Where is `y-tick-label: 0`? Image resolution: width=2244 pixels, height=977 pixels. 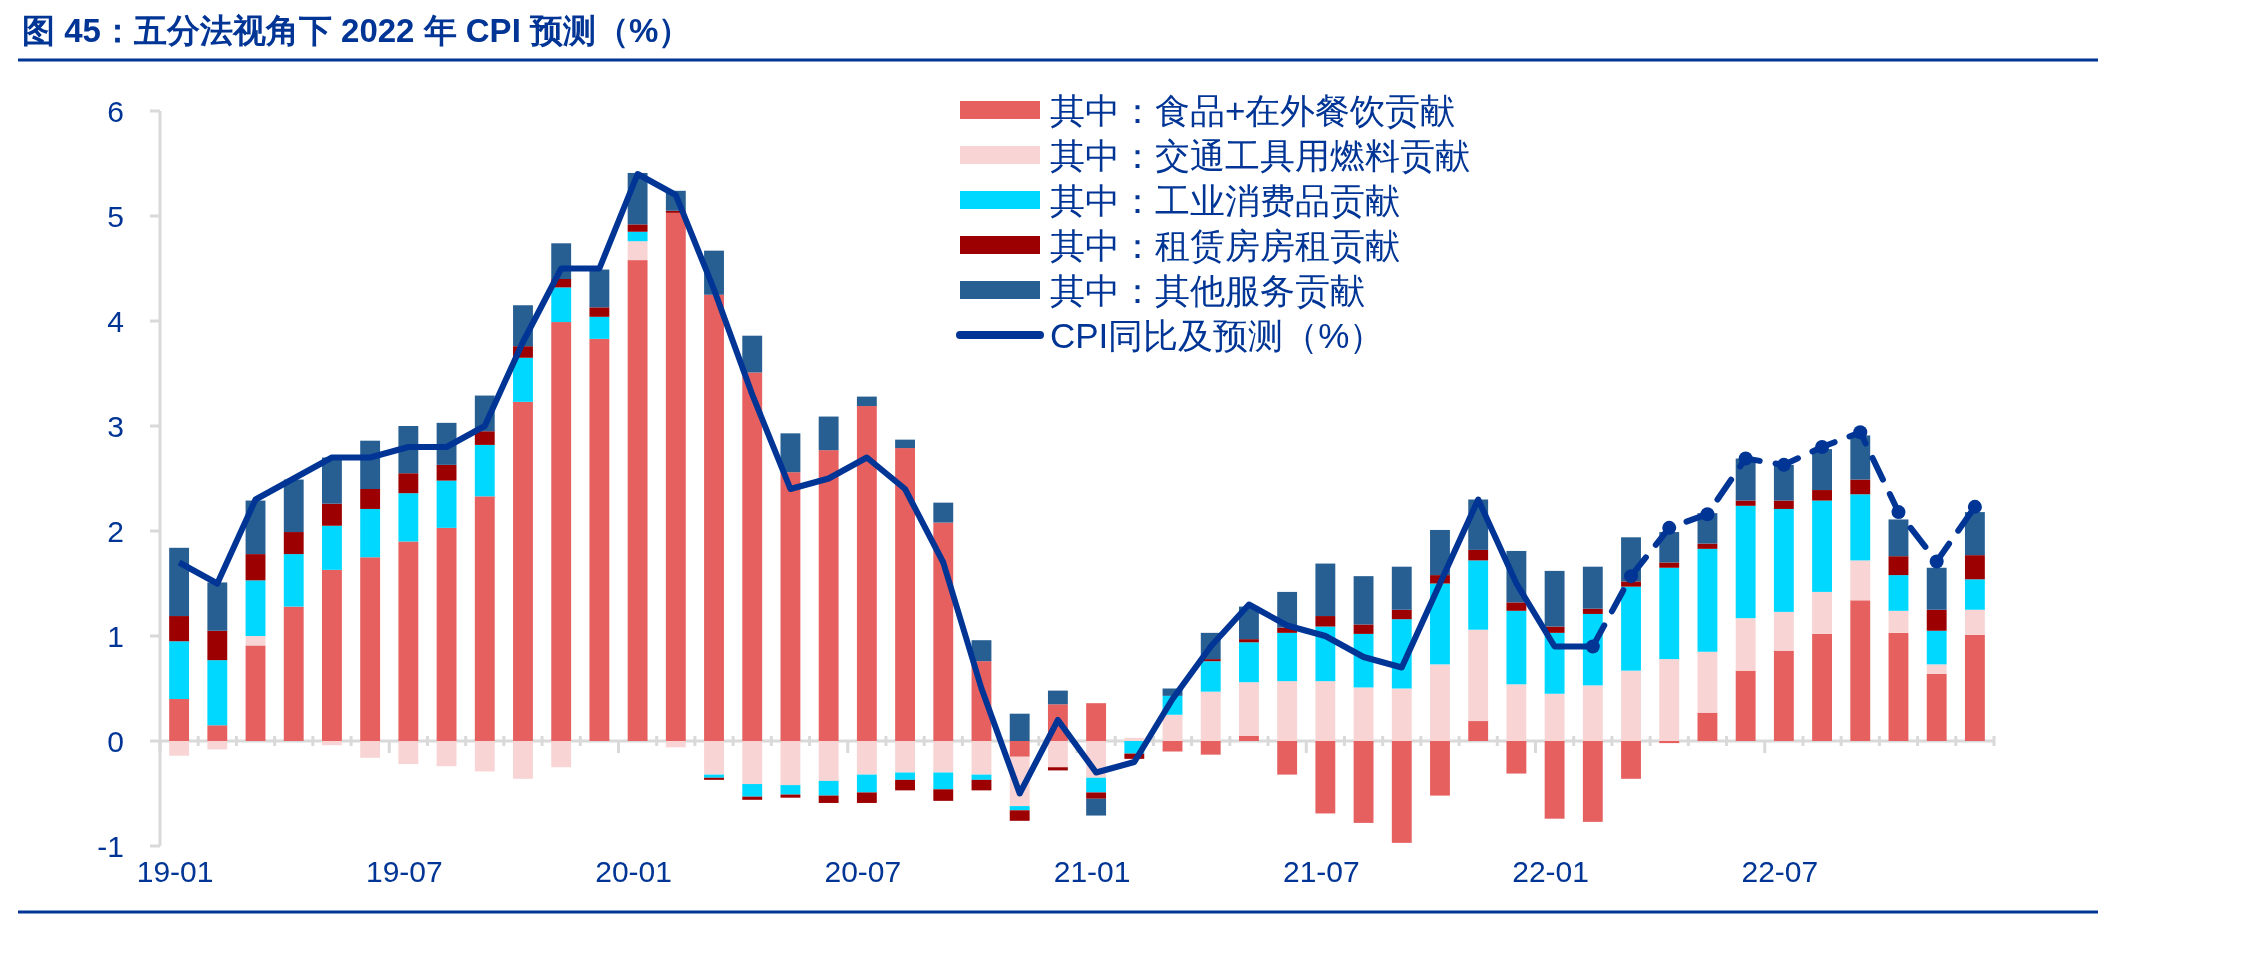
y-tick-label: 0 is located at coordinates (115, 741).